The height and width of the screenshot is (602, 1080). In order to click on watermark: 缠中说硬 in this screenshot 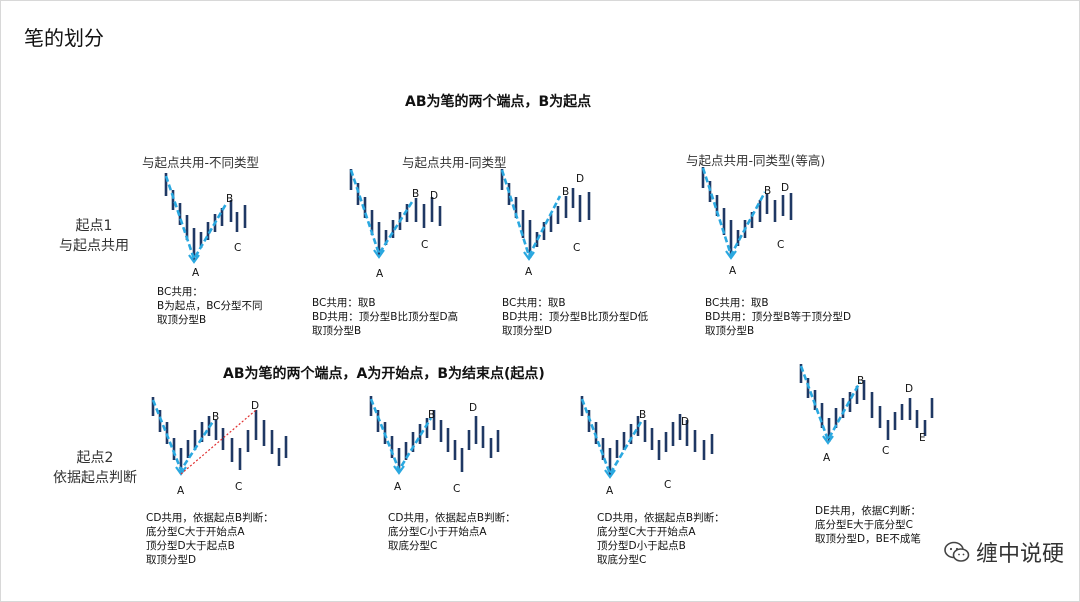, I will do `click(1004, 552)`.